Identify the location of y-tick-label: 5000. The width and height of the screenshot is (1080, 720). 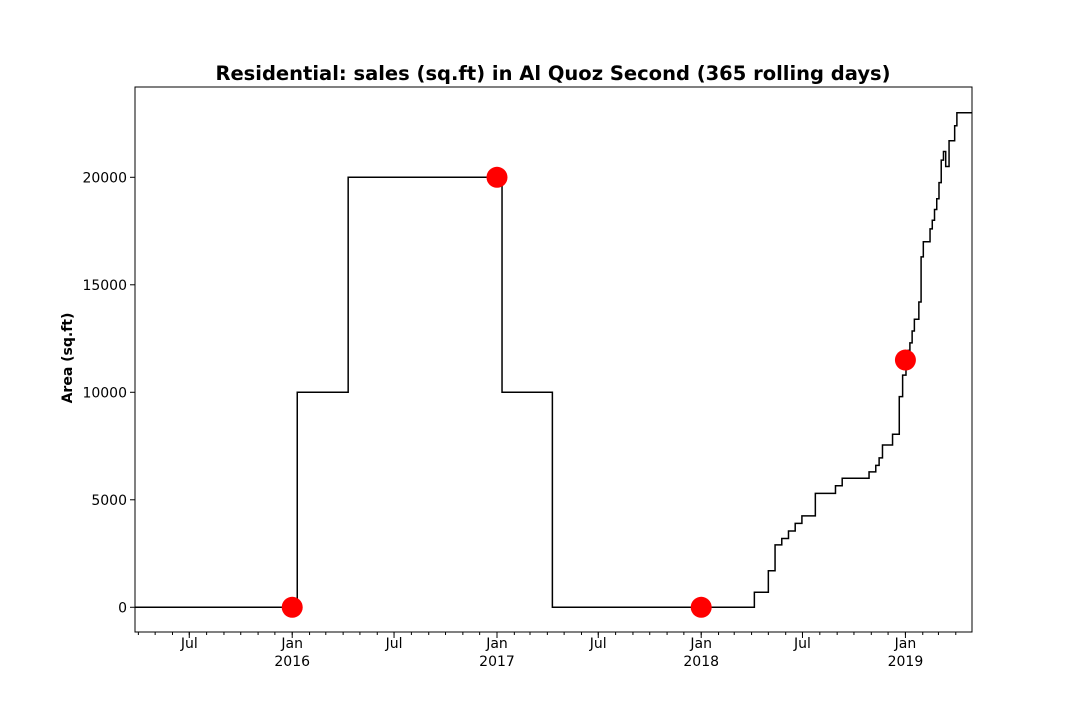
(109, 501).